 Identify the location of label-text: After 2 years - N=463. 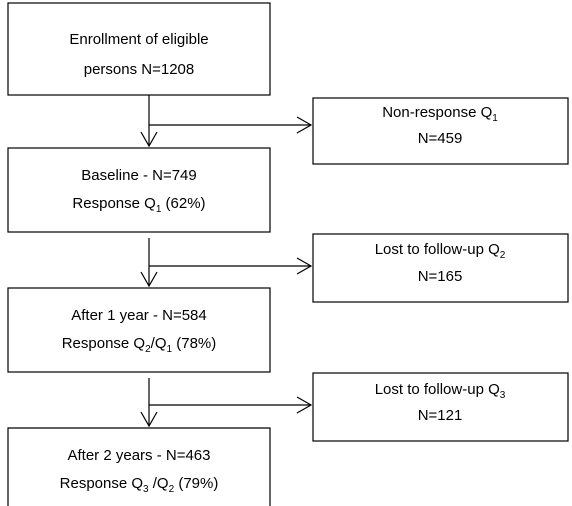
(139, 455).